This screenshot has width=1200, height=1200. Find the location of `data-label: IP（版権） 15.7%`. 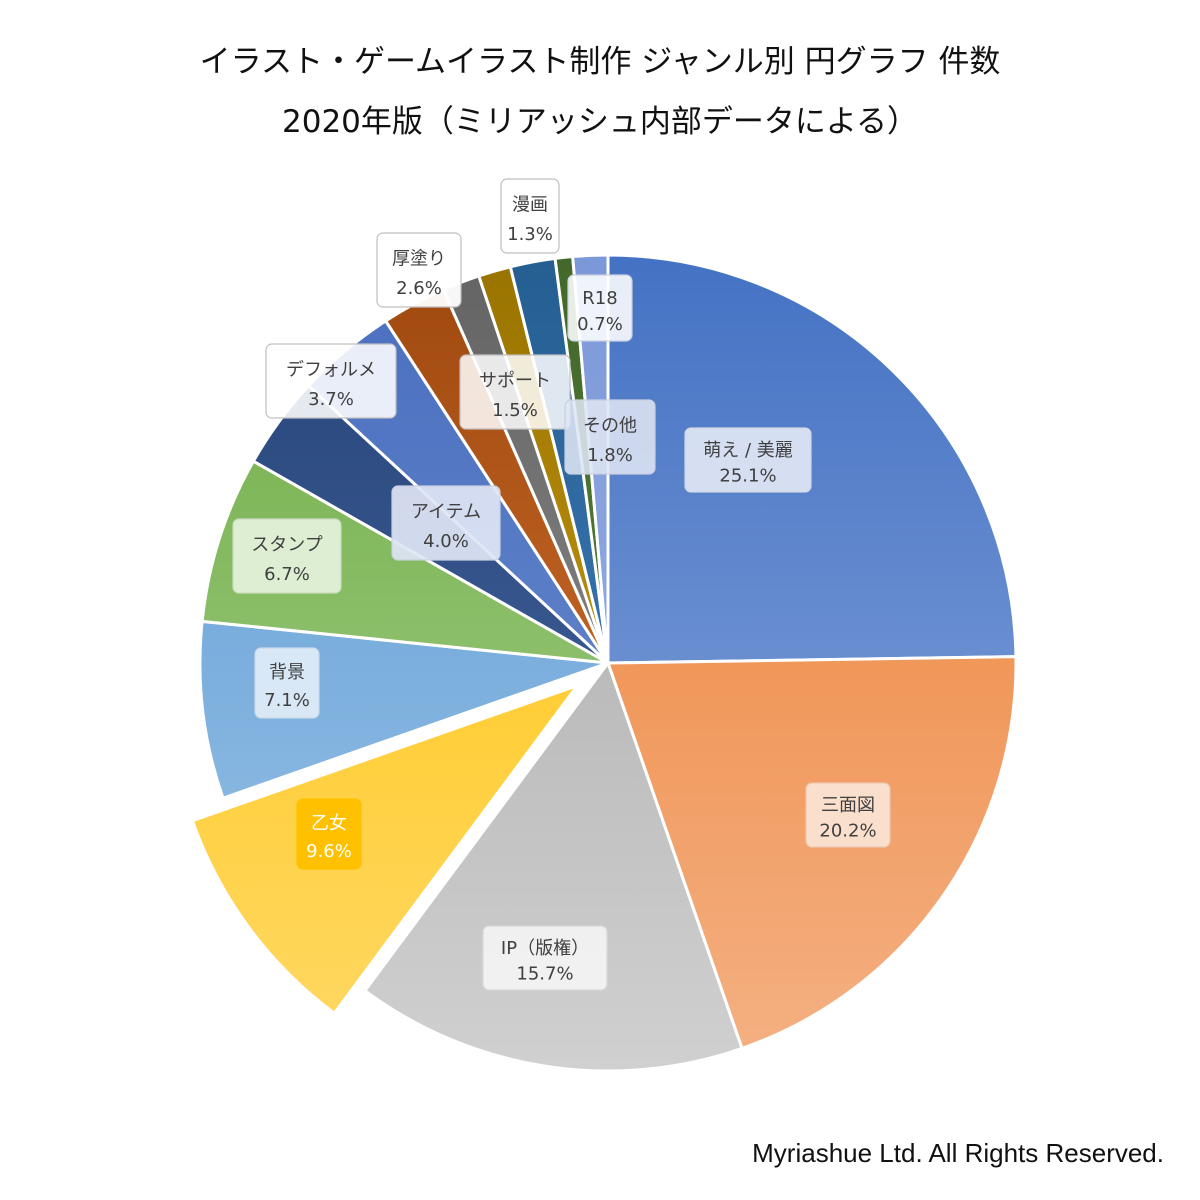

data-label: IP（版権） 15.7% is located at coordinates (545, 958).